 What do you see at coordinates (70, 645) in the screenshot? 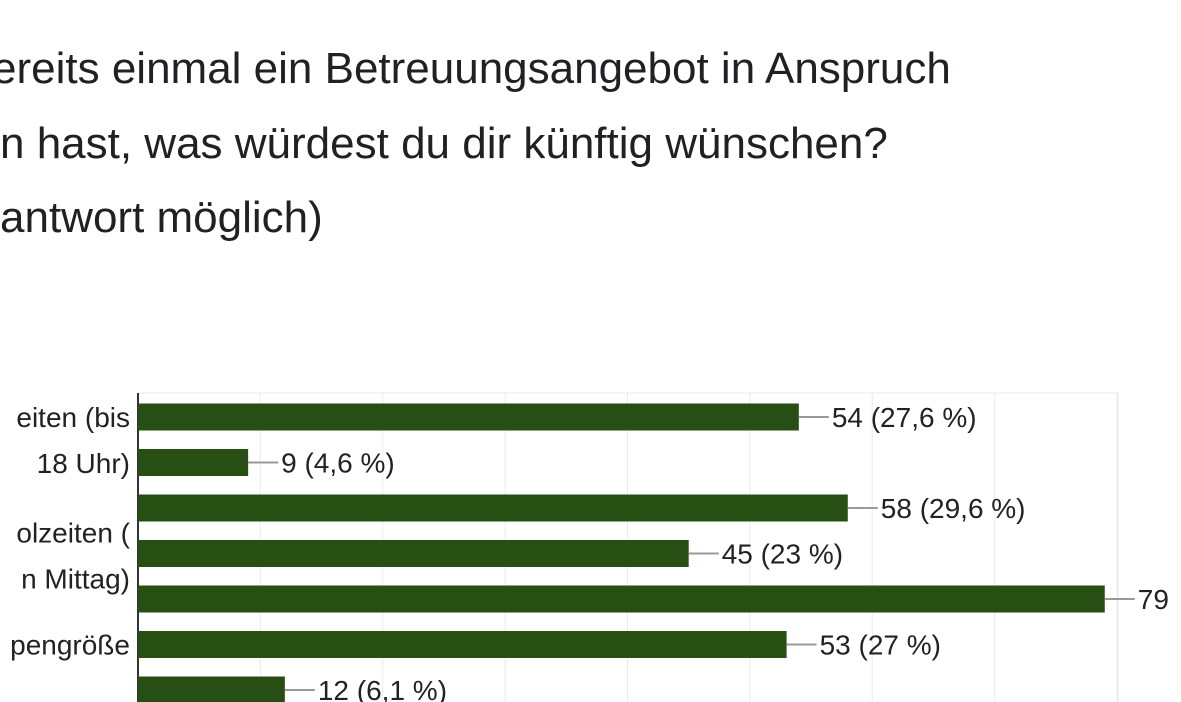
I see `y-tick-label: pengröße` at bounding box center [70, 645].